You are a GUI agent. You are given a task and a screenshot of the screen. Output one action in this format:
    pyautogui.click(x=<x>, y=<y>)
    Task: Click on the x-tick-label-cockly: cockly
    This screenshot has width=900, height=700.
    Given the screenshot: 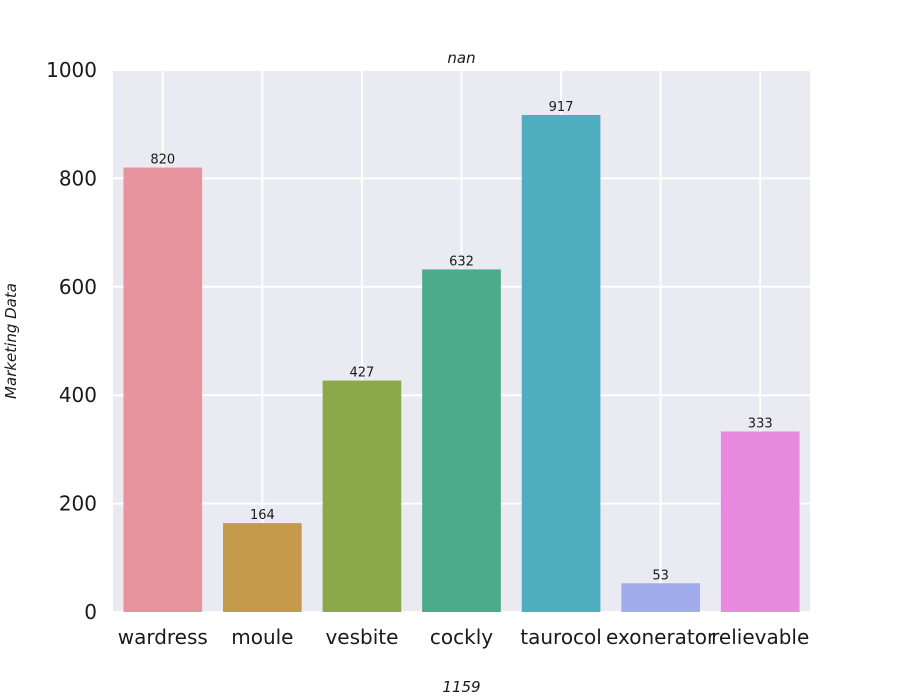 What is the action you would take?
    pyautogui.click(x=461, y=637)
    